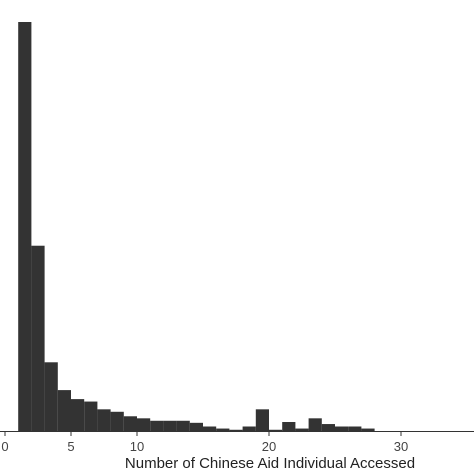  What do you see at coordinates (204, 442) in the screenshot?
I see `x-axis-ticks: 0 5 10 20 30` at bounding box center [204, 442].